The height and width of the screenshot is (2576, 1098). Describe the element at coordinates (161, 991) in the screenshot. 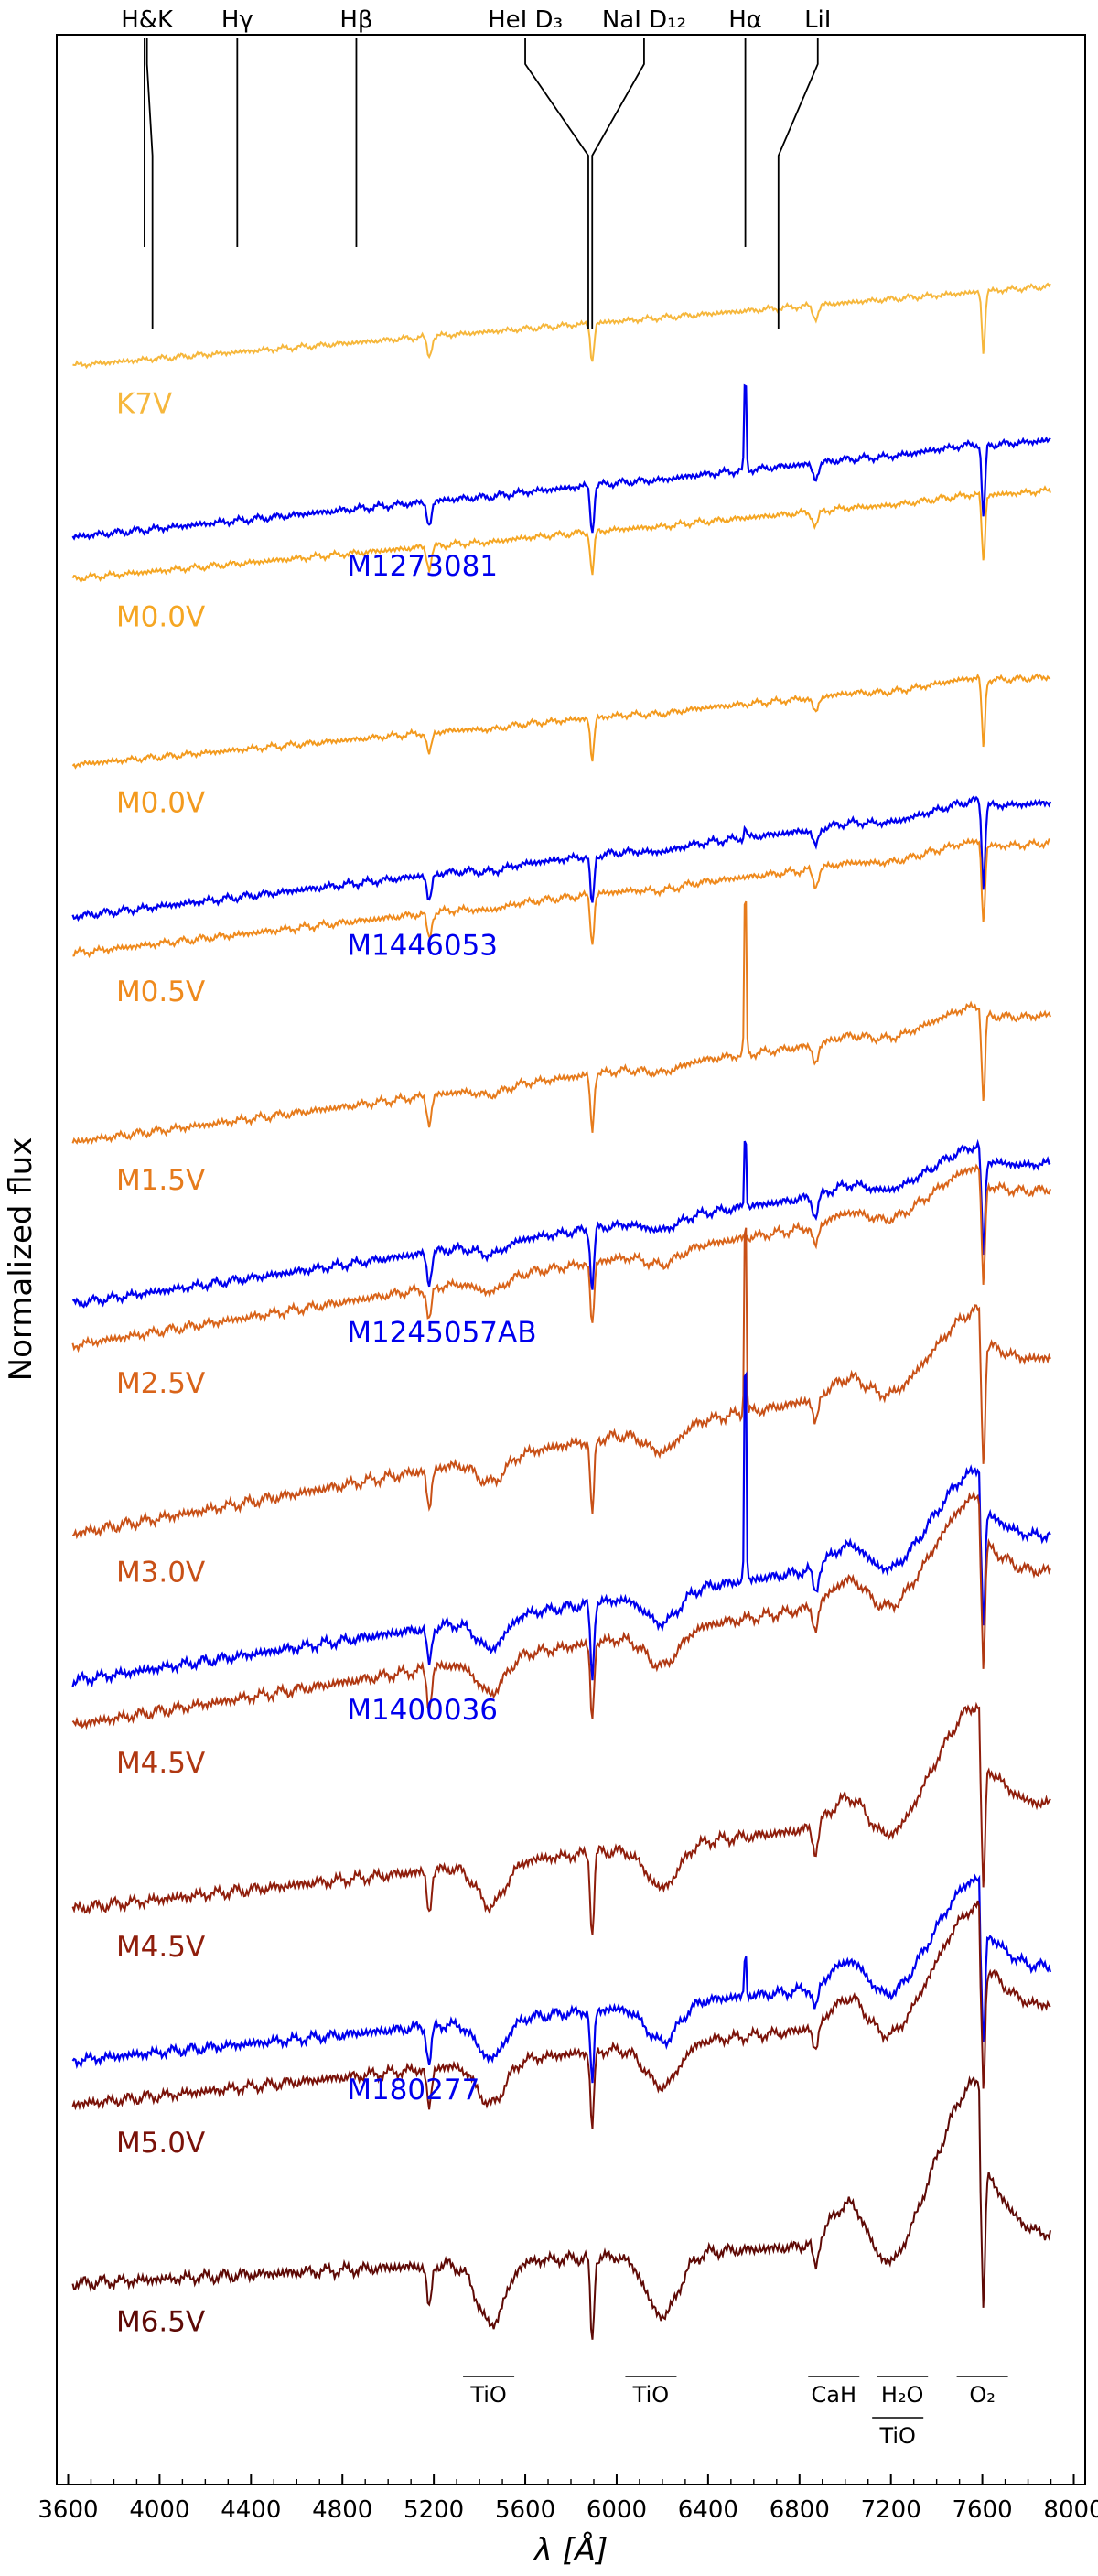

I see `series-label: M0.5V` at that location.